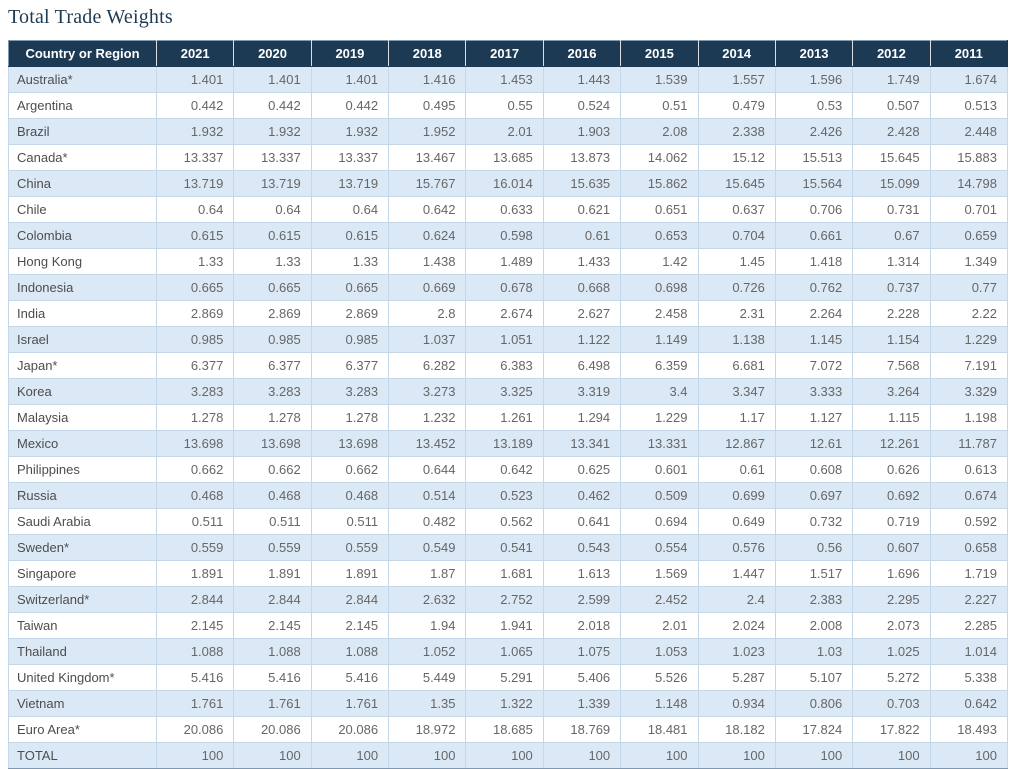 This screenshot has width=1011, height=769. What do you see at coordinates (272, 235) in the screenshot?
I see `value-cell: 0.615` at bounding box center [272, 235].